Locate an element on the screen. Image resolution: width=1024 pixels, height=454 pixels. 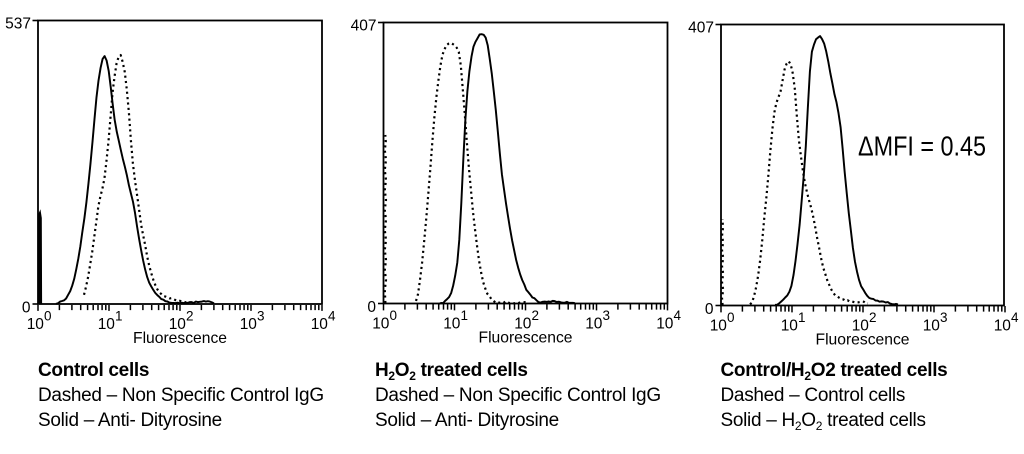
svg-text: ΔMFI = 0.45 is located at coordinates (922, 146).